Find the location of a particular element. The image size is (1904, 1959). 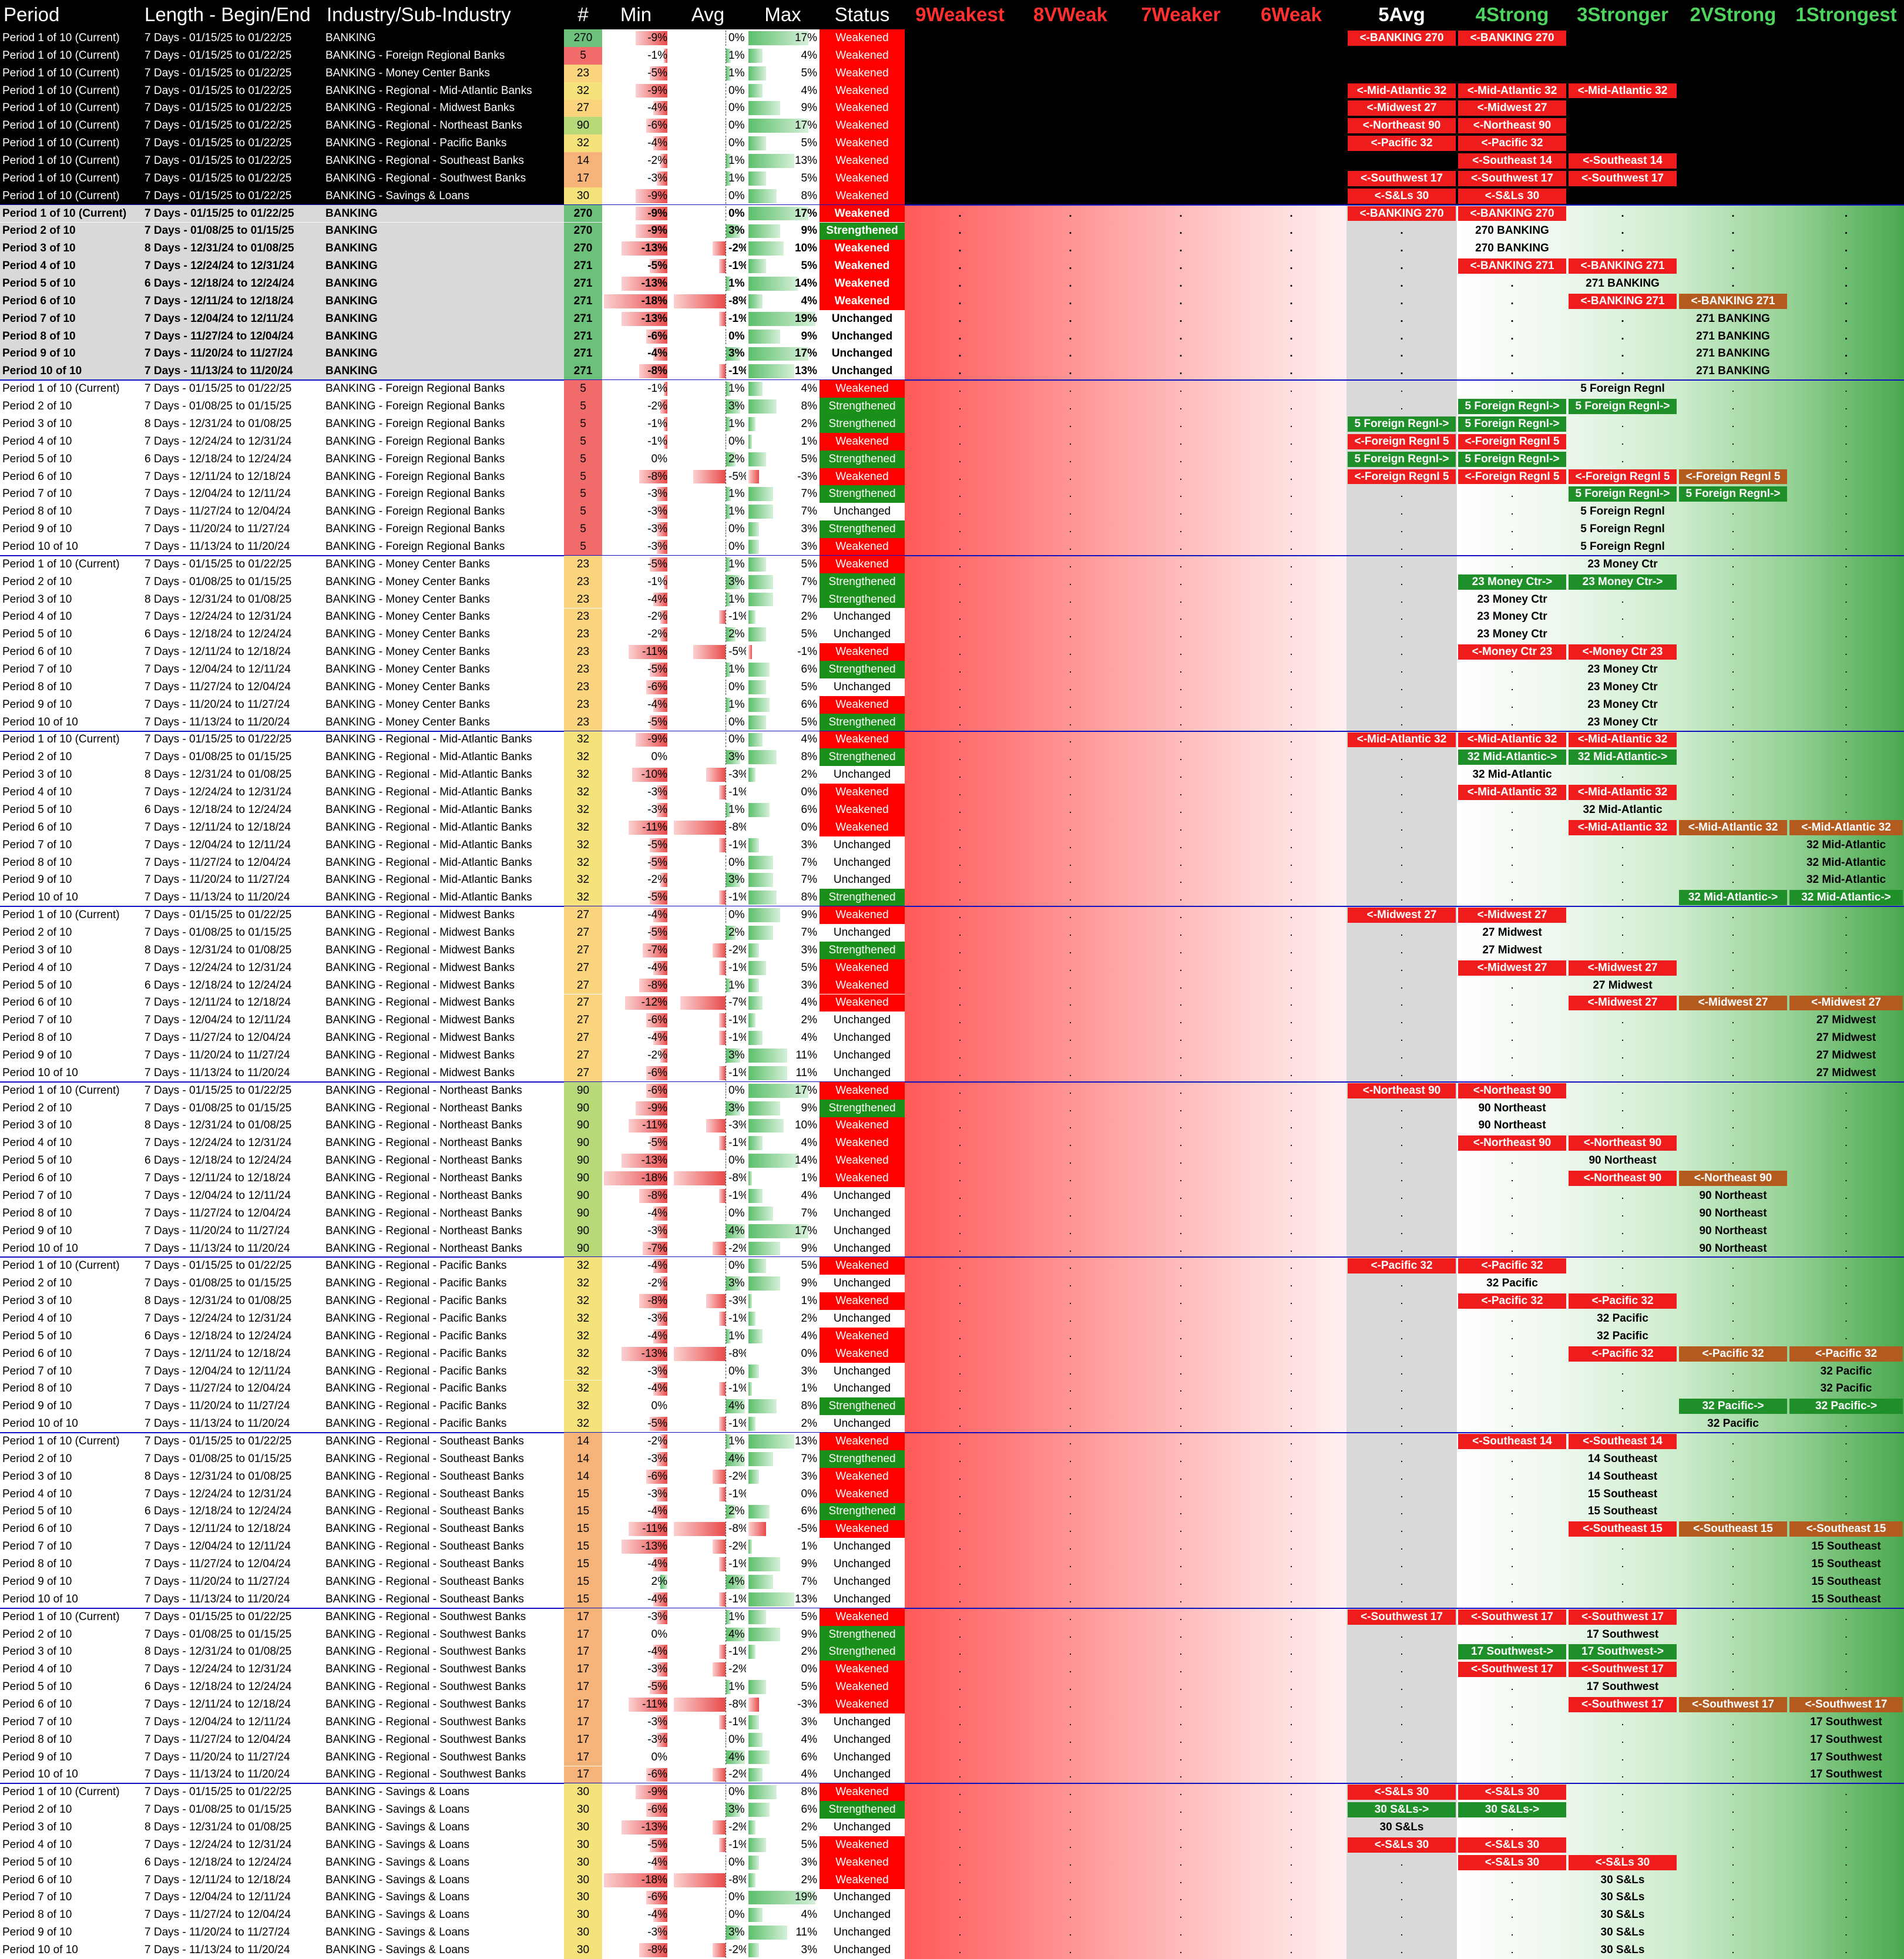

avg-cell: -7% is located at coordinates (708, 1003).